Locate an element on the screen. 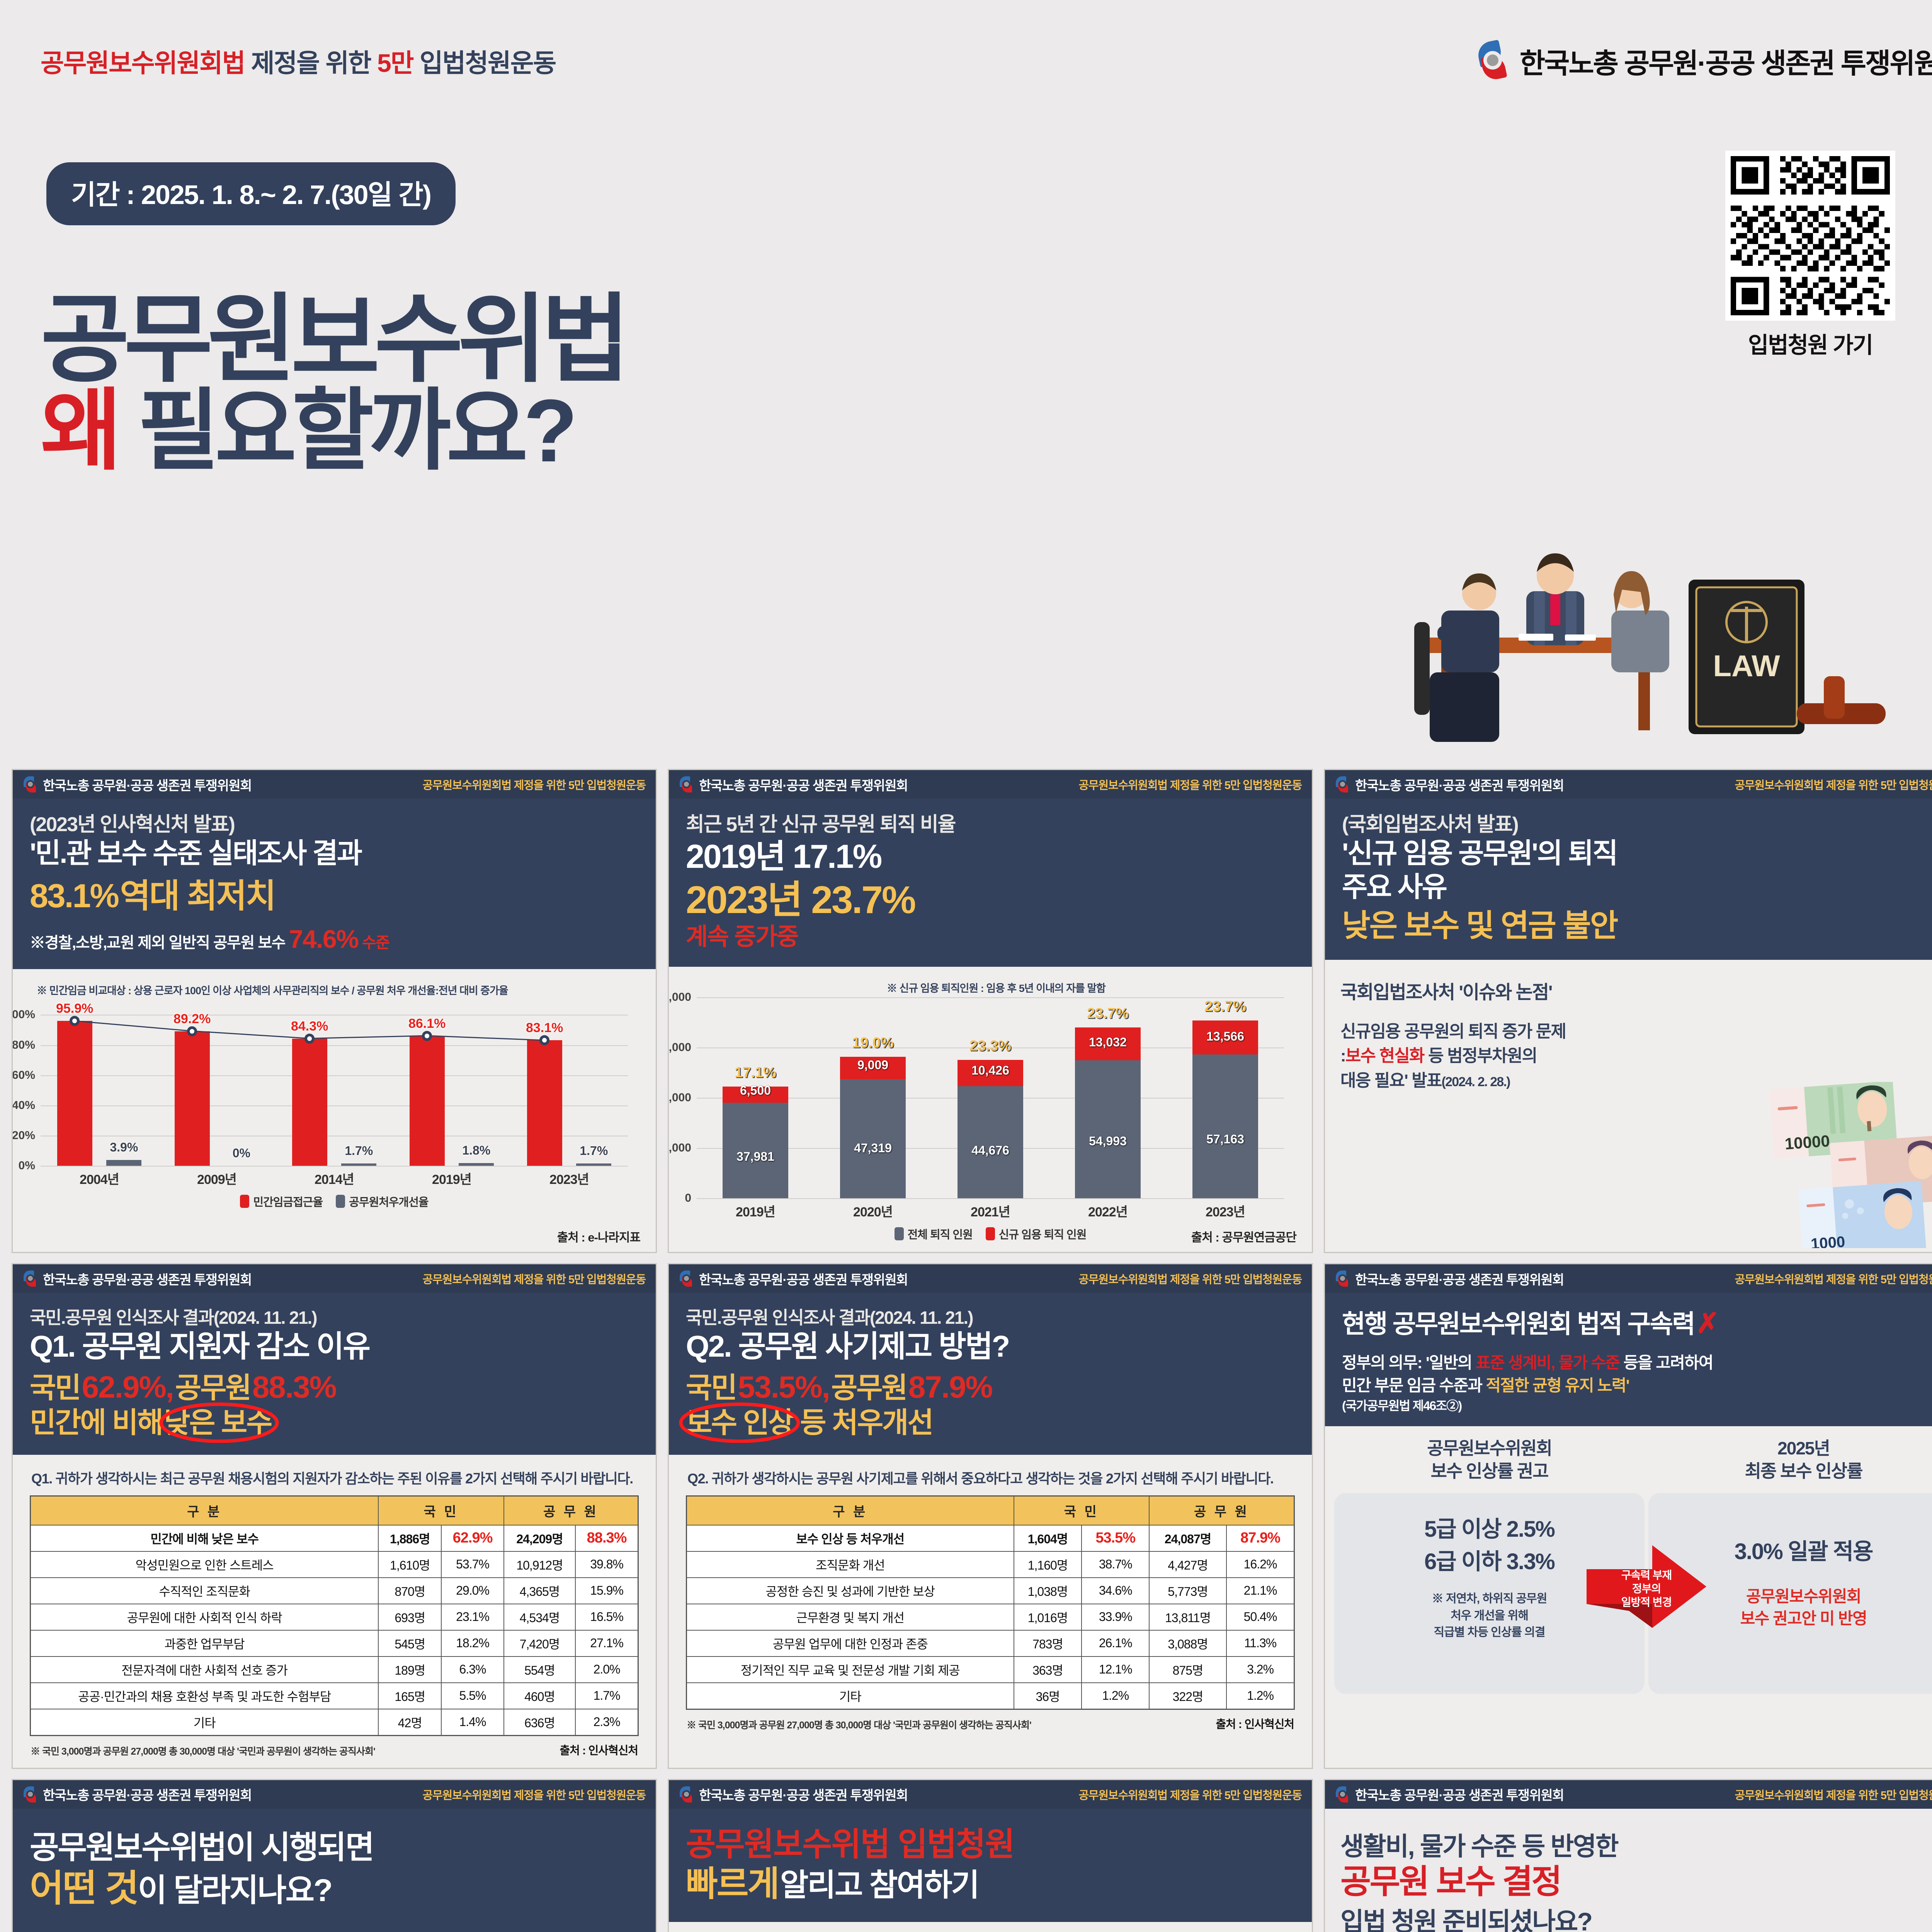  hero-qr-block: 입법청원 가기 is located at coordinates (1810, 255).